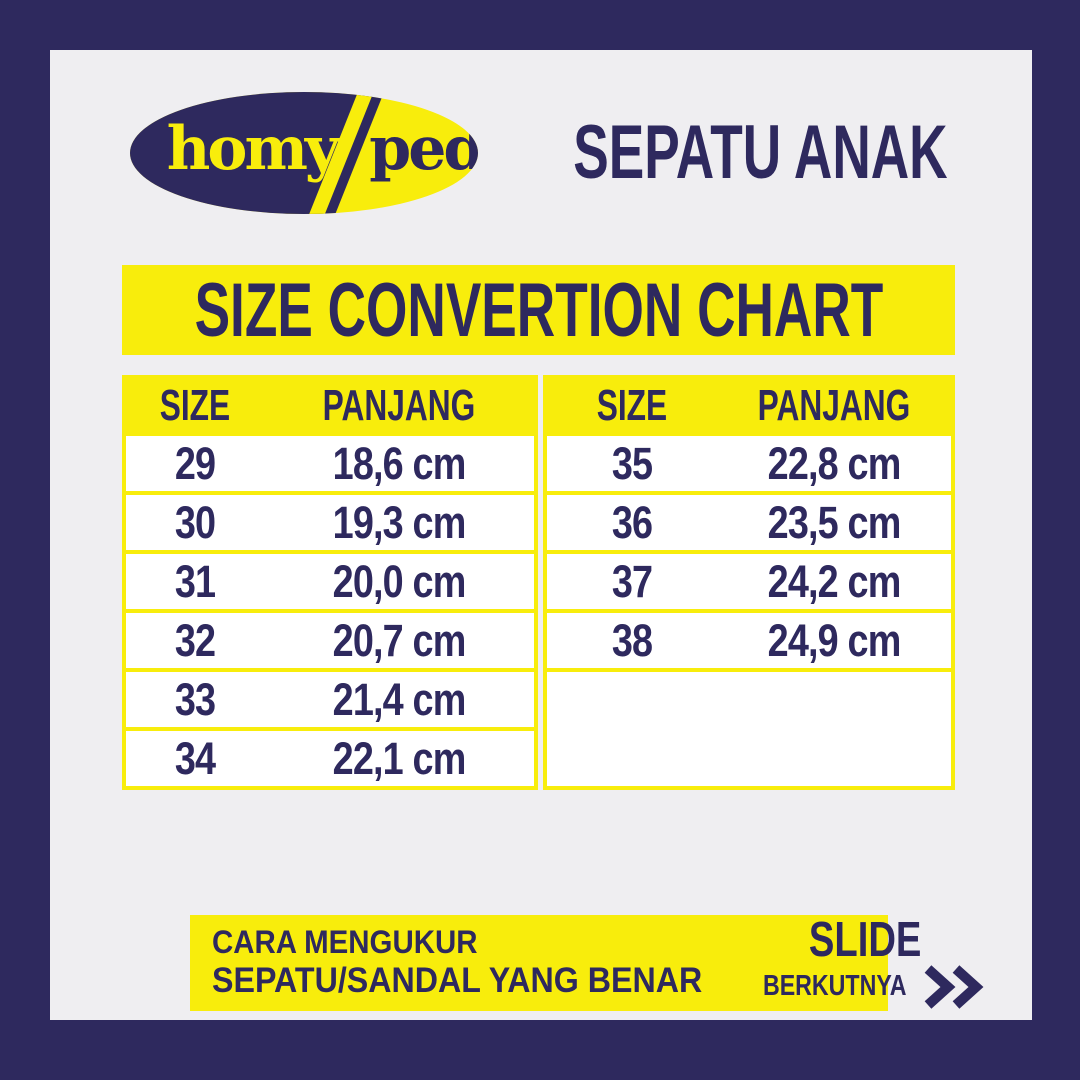 The height and width of the screenshot is (1080, 1080). Describe the element at coordinates (399, 581) in the screenshot. I see `panjang-cell: 20,0 cm` at that location.